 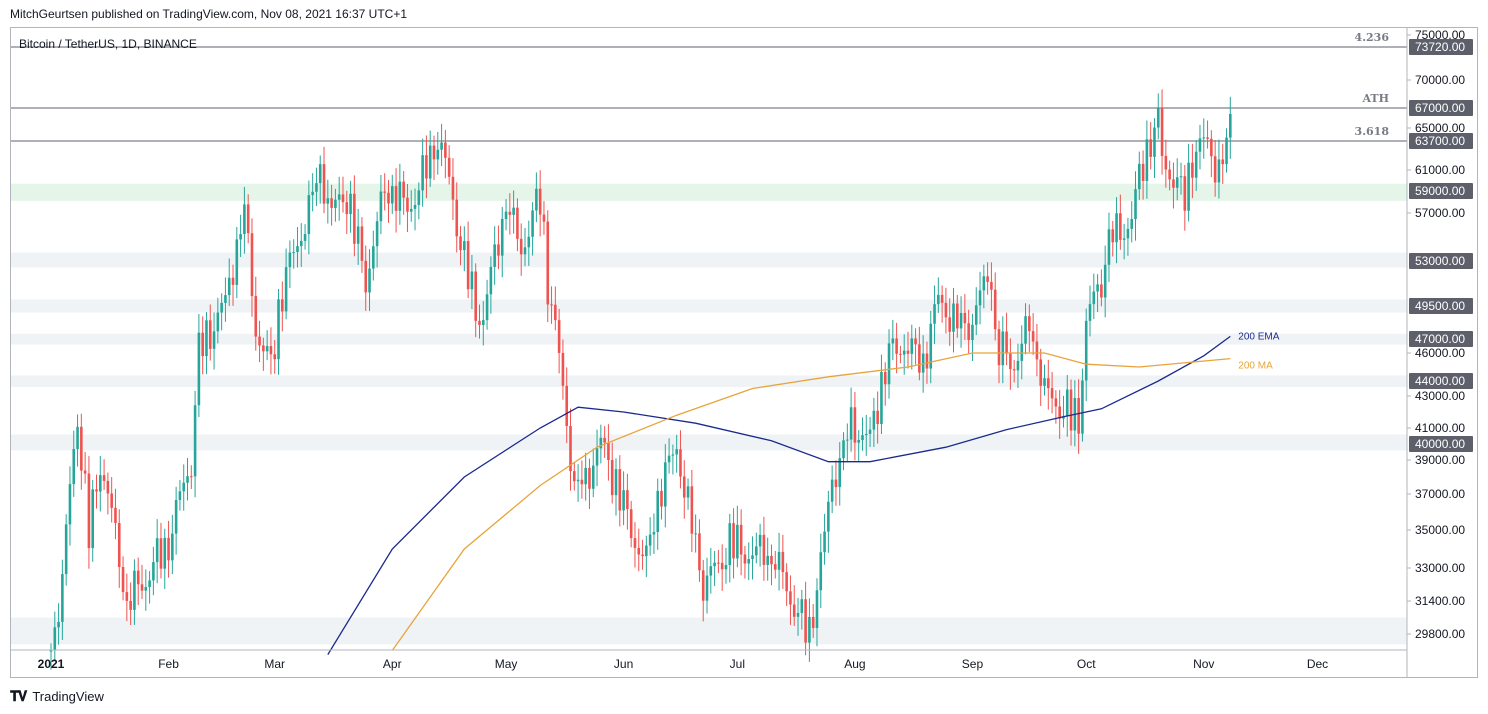 I want to click on tradingview-logo: 𝐓𝐕 TradingView, so click(x=57, y=696).